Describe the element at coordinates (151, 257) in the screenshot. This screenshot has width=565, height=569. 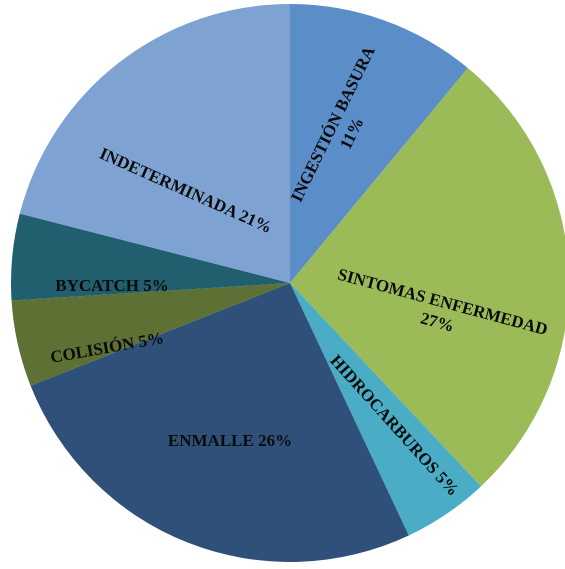
I see `pie-slice-bycatch` at that location.